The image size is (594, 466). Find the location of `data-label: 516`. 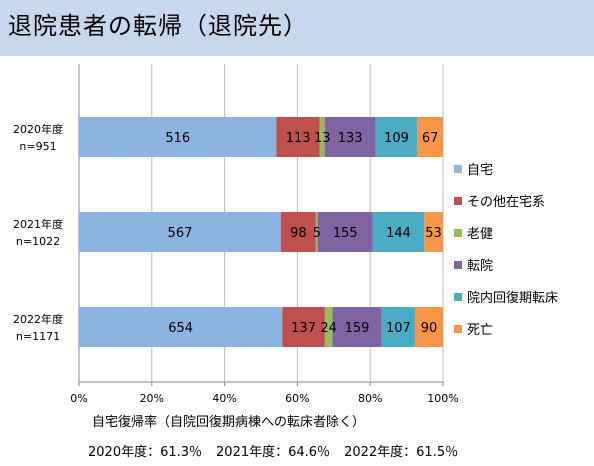

data-label: 516 is located at coordinates (177, 138).